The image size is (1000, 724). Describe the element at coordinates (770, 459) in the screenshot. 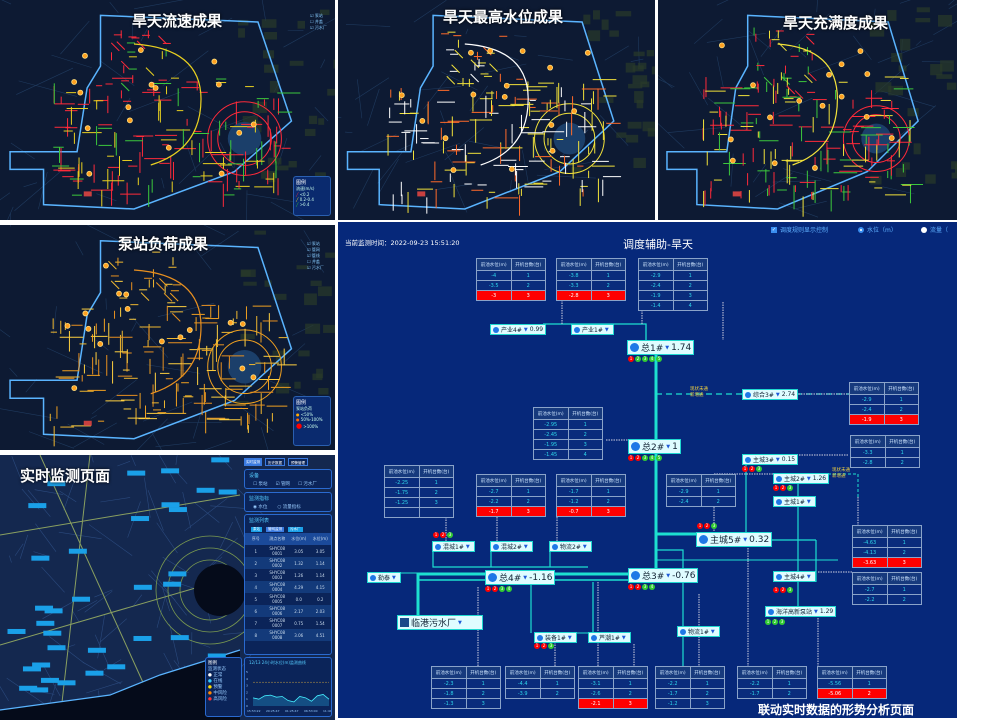

I see `pump-station-node: 主城3# ▼ 0.15` at that location.